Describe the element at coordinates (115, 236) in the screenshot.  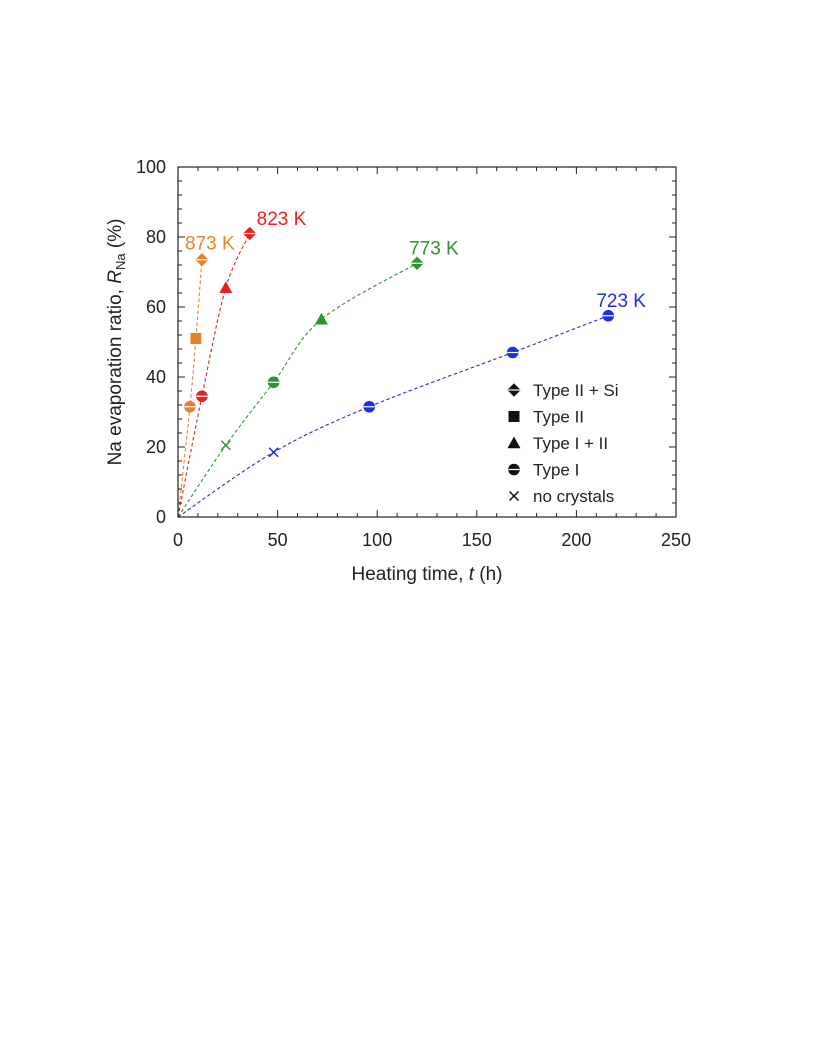
I see `y-axis-title-unit: (%)` at that location.